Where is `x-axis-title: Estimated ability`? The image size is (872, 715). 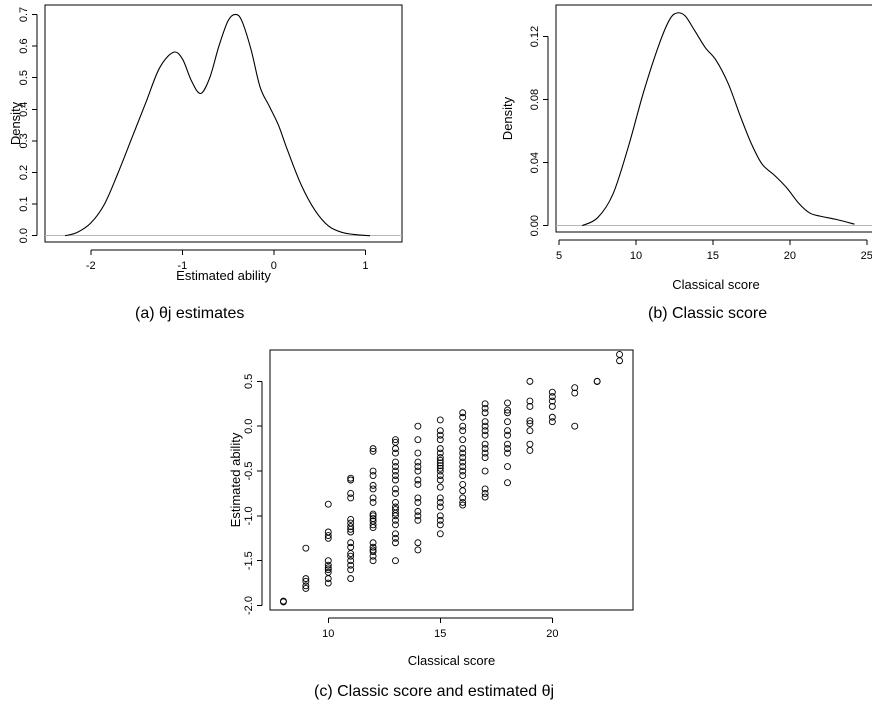
x-axis-title: Estimated ability is located at coordinates (223, 275).